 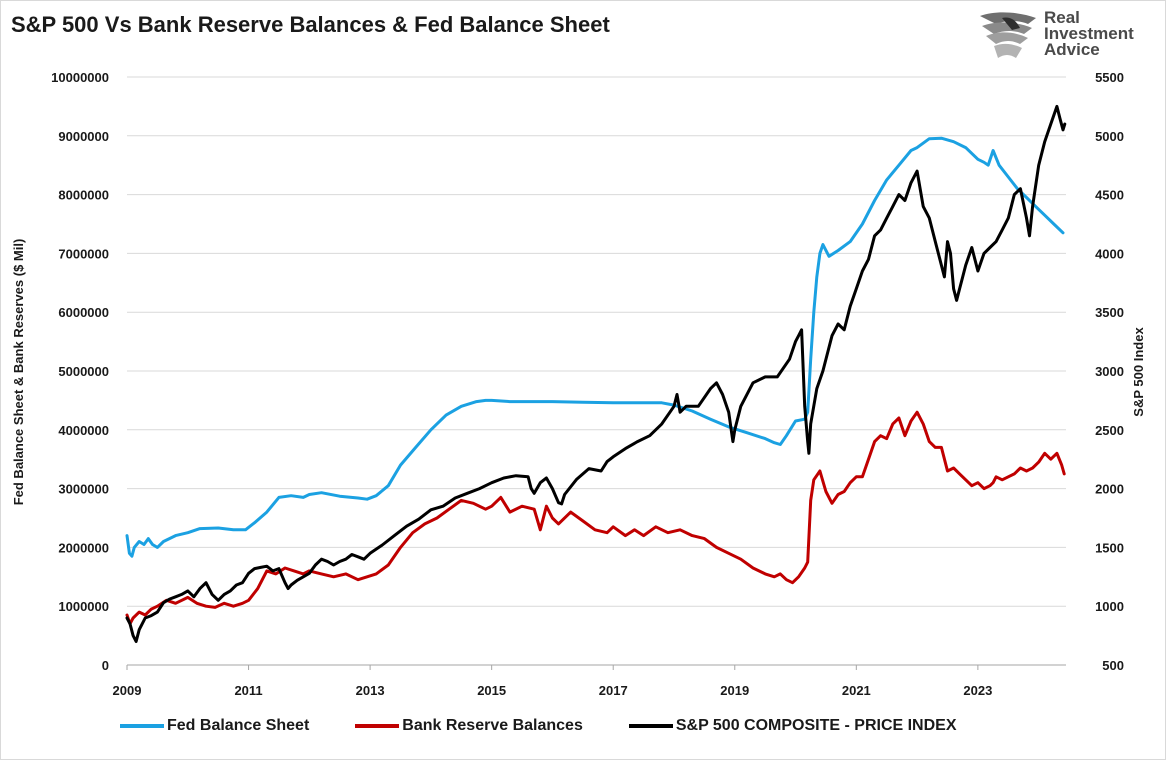 What do you see at coordinates (83, 606) in the screenshot?
I see `left-tick-label: 1000000` at bounding box center [83, 606].